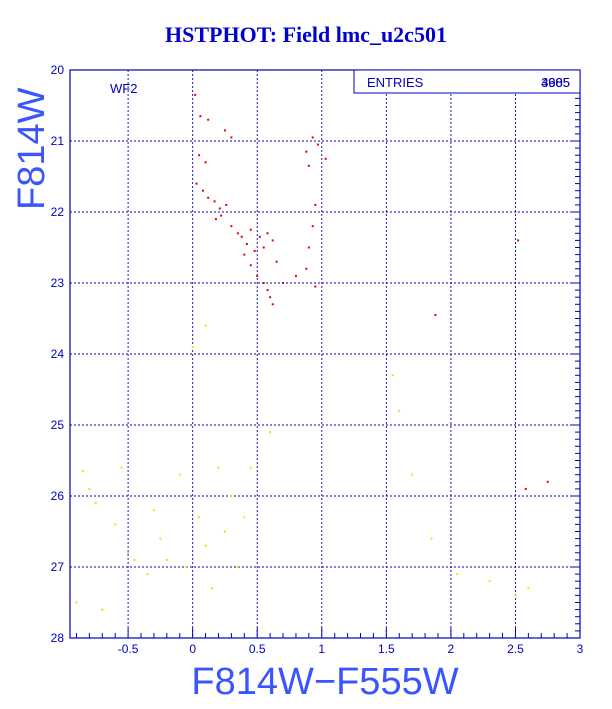  I want to click on chart-title: HSTPHOT: Field lmc_u2c501, so click(306, 34).